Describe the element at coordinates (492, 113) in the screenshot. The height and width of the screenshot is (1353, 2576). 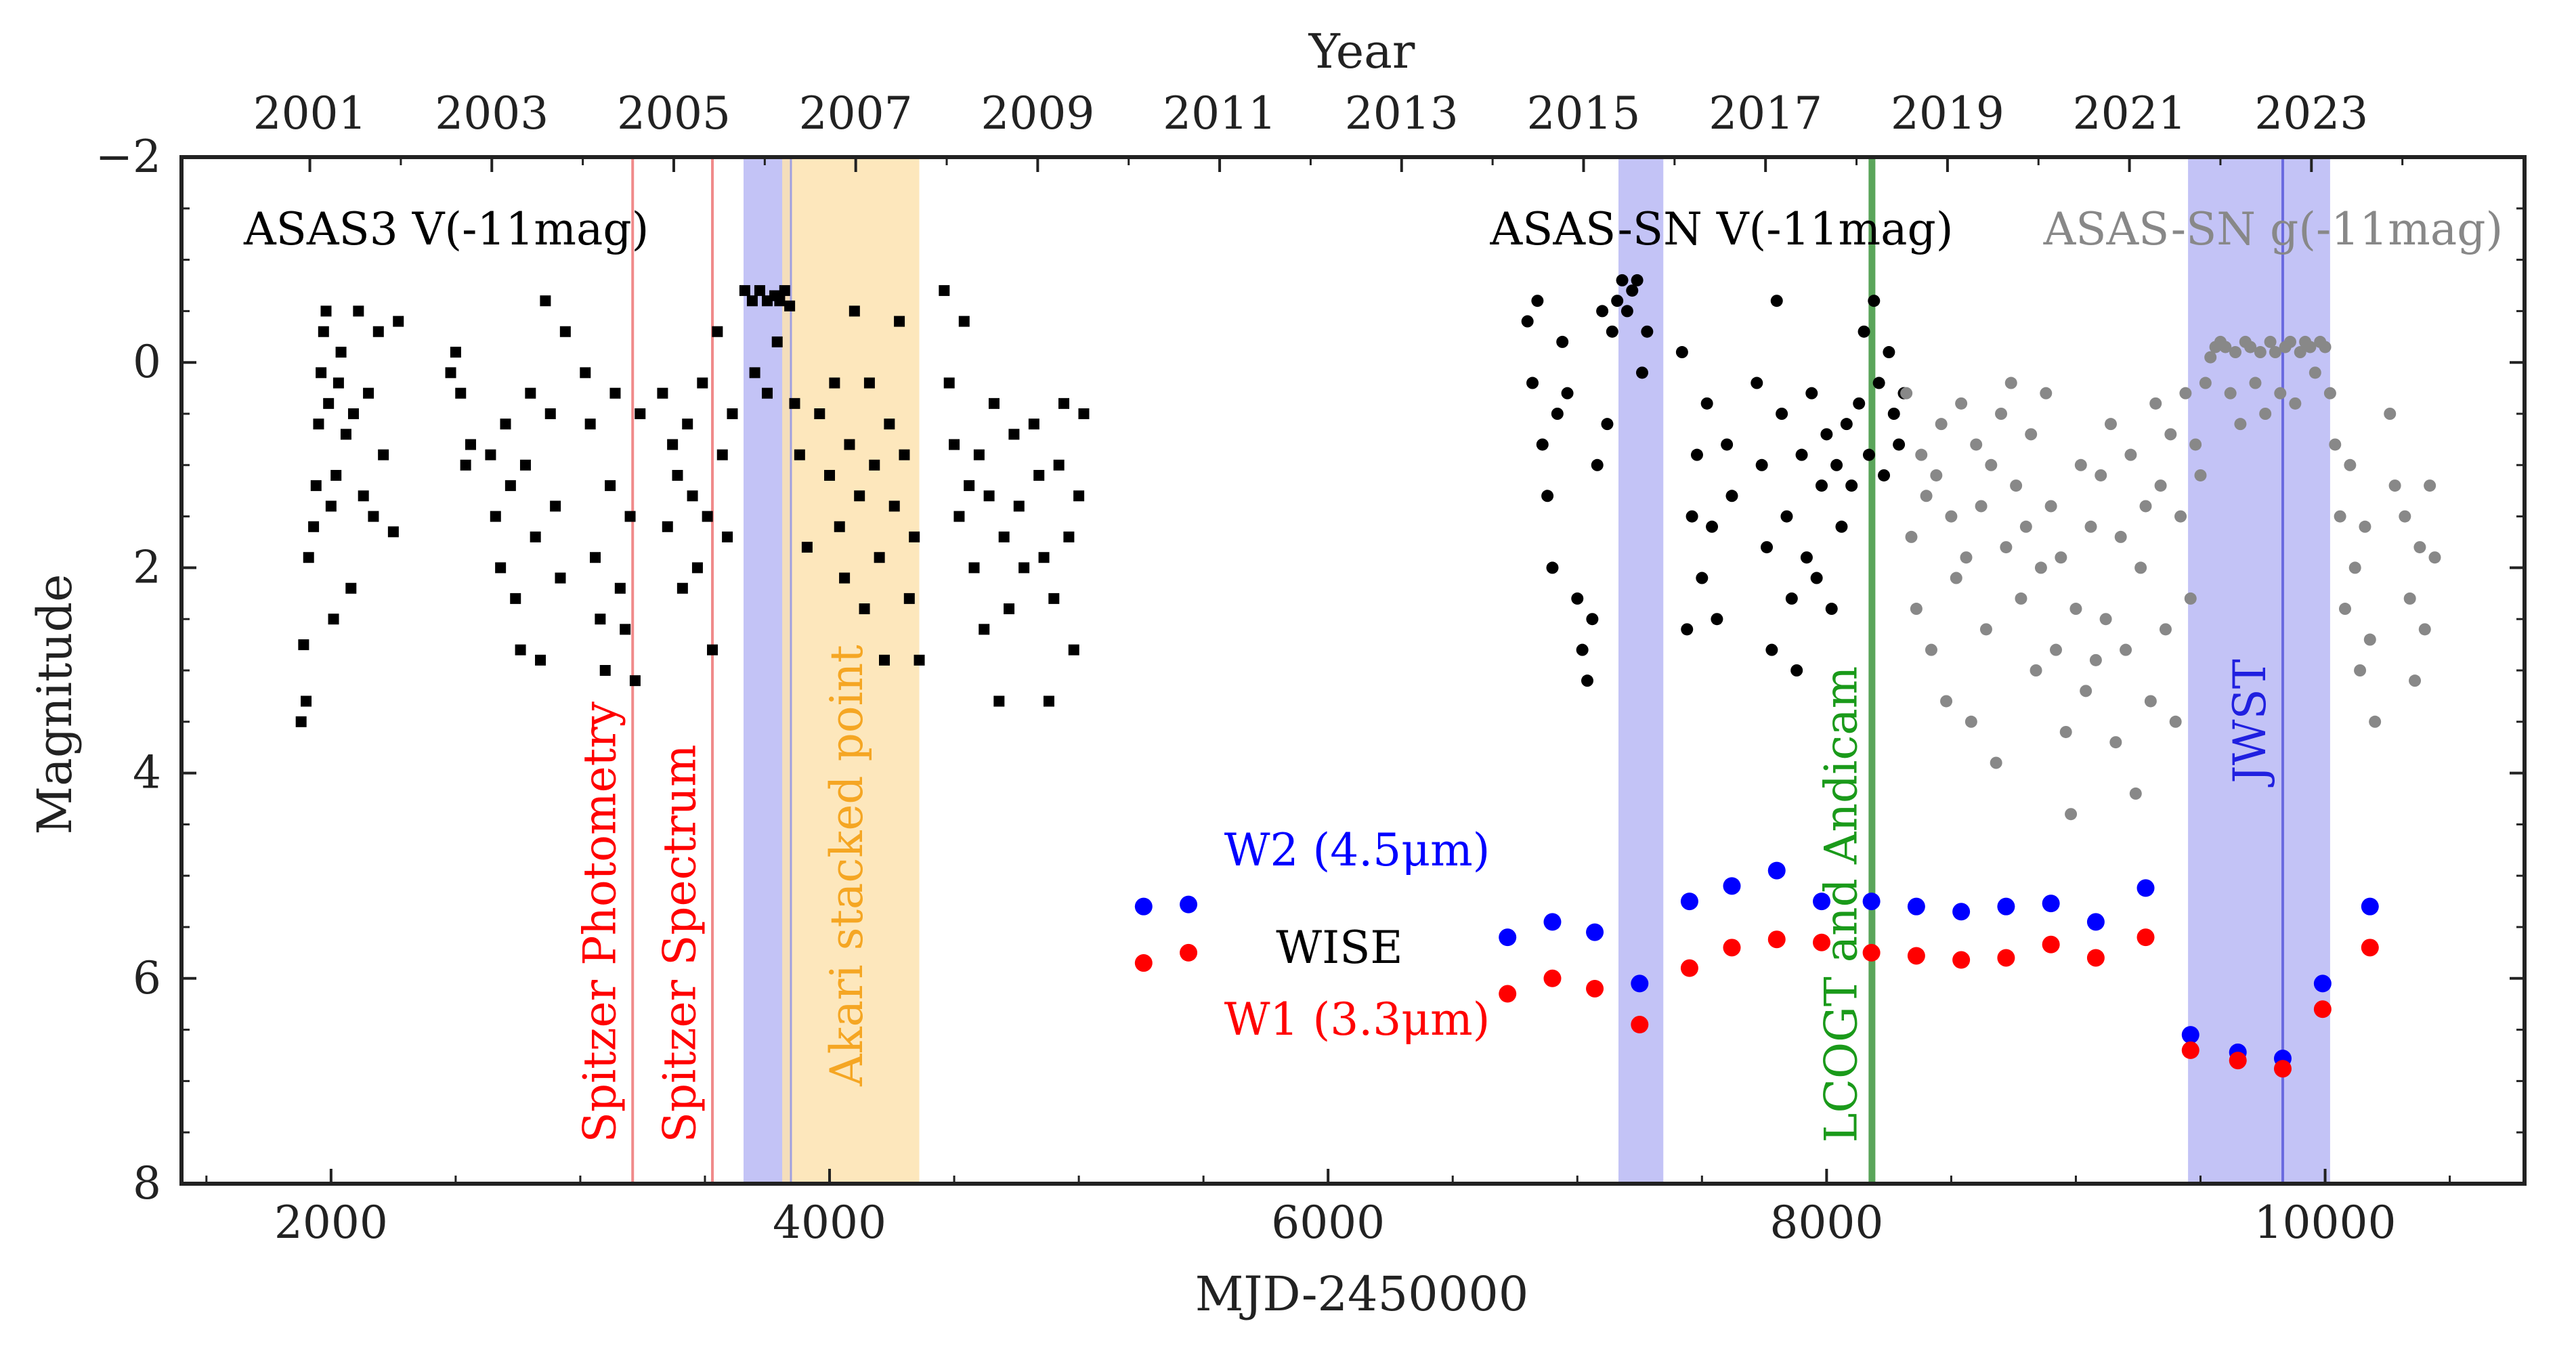
I see `top-tick-label: 2003` at that location.